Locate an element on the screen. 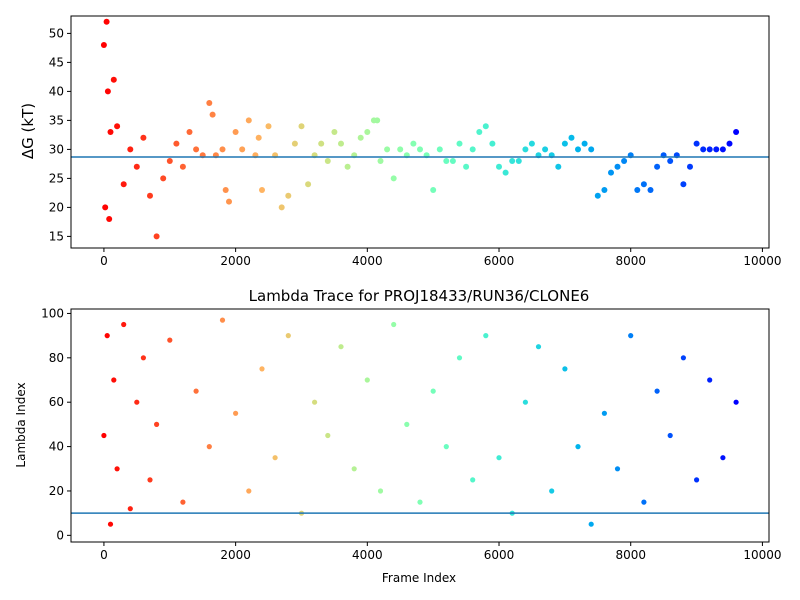 The width and height of the screenshot is (800, 600). delta-g-x-ticks: 0 2000 4000 6000 8000 10000 is located at coordinates (441, 258).